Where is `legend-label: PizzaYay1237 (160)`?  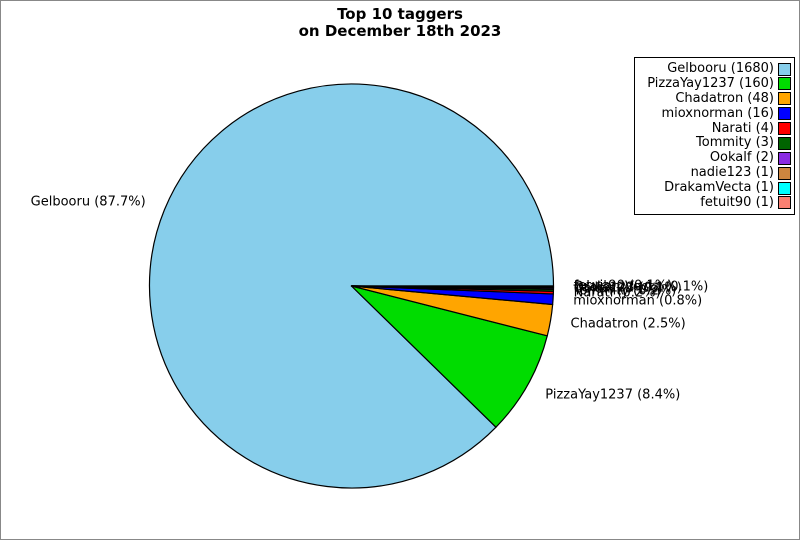
legend-label: PizzaYay1237 (160) is located at coordinates (710, 83).